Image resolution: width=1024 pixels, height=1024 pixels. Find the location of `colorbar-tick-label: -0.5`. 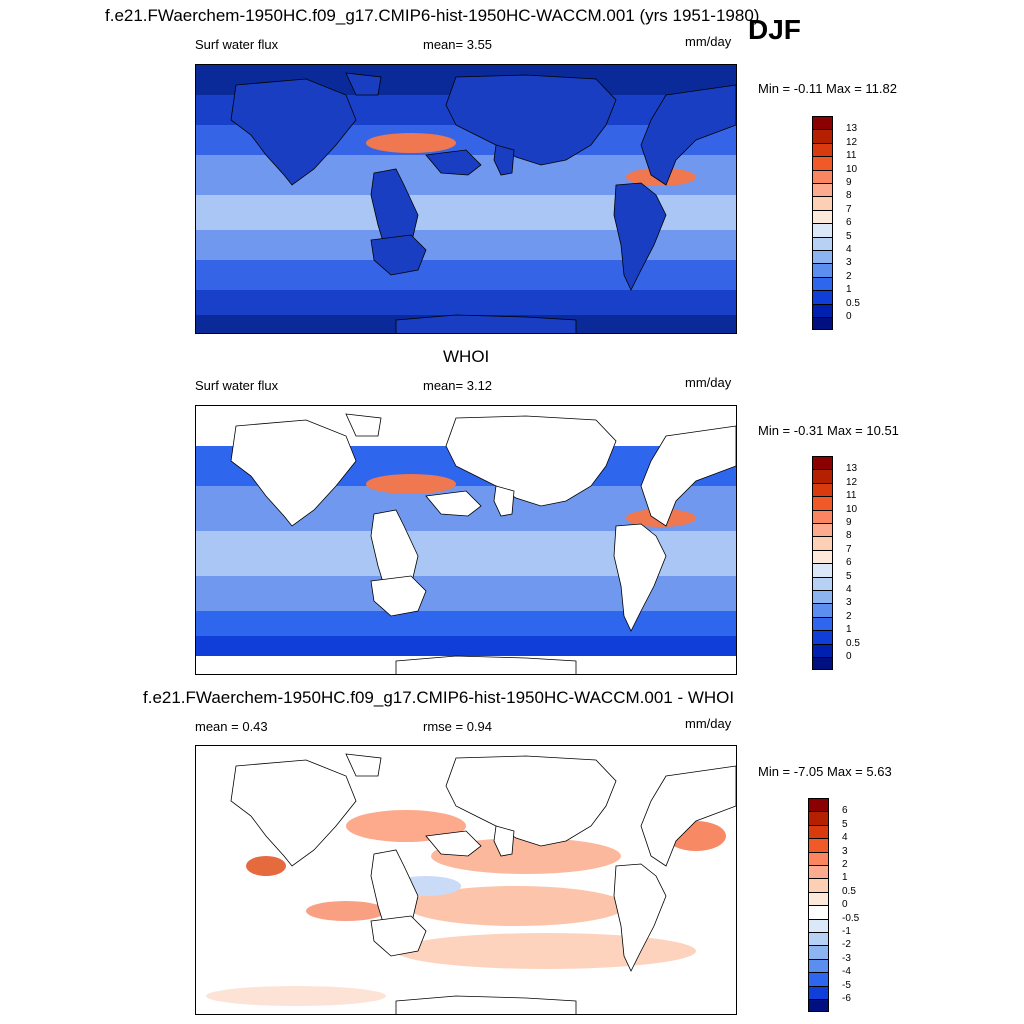

colorbar-tick-label: -0.5 is located at coordinates (851, 918).